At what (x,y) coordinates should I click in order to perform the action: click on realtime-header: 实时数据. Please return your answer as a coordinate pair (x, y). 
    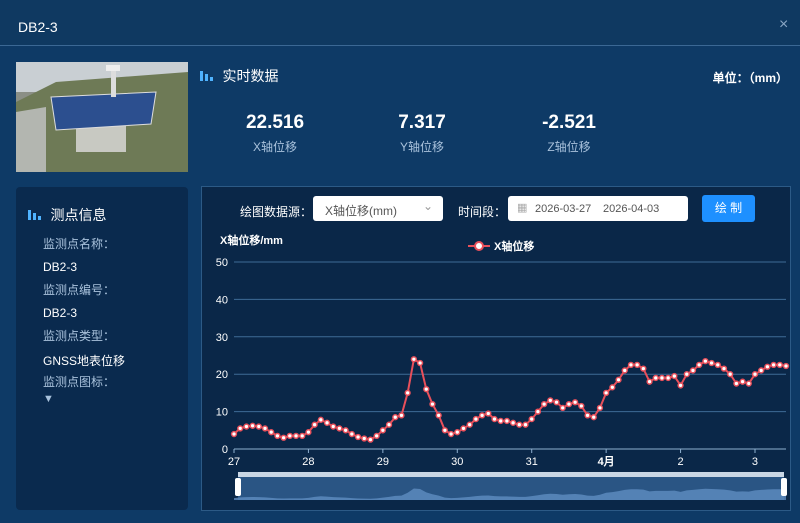
    Looking at the image, I should click on (239, 76).